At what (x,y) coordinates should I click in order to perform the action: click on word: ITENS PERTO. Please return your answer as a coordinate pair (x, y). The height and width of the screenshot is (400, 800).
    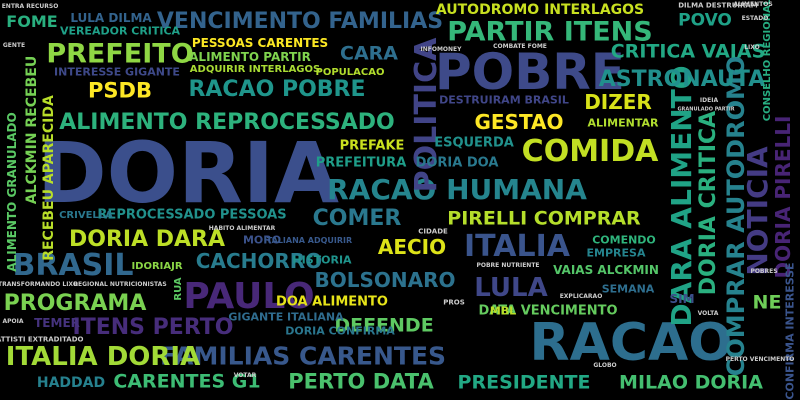
    Looking at the image, I should click on (153, 327).